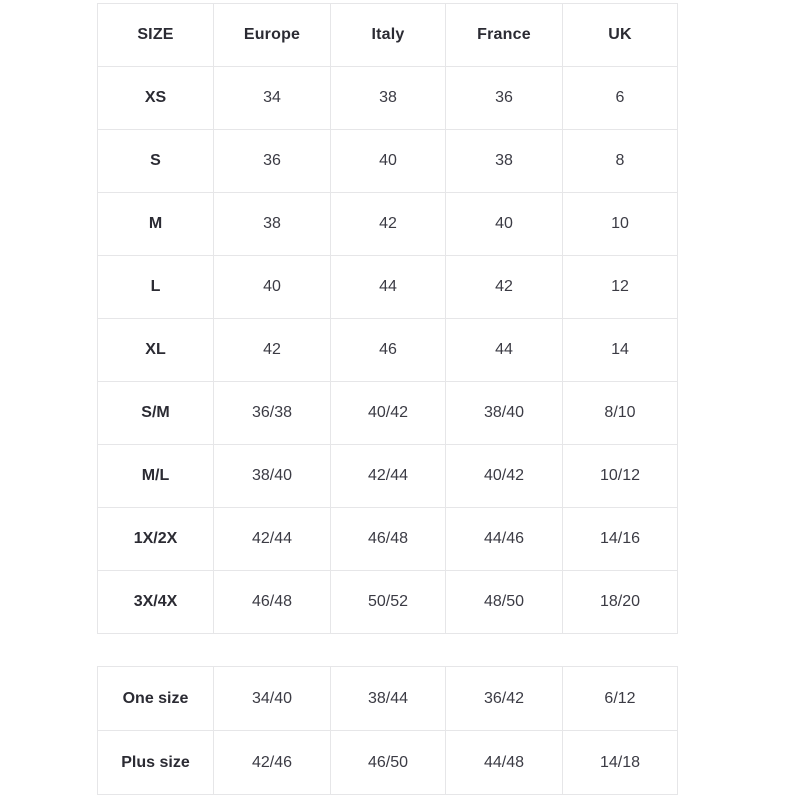 The width and height of the screenshot is (800, 800). Describe the element at coordinates (504, 698) in the screenshot. I see `cell-france: 36/42` at that location.